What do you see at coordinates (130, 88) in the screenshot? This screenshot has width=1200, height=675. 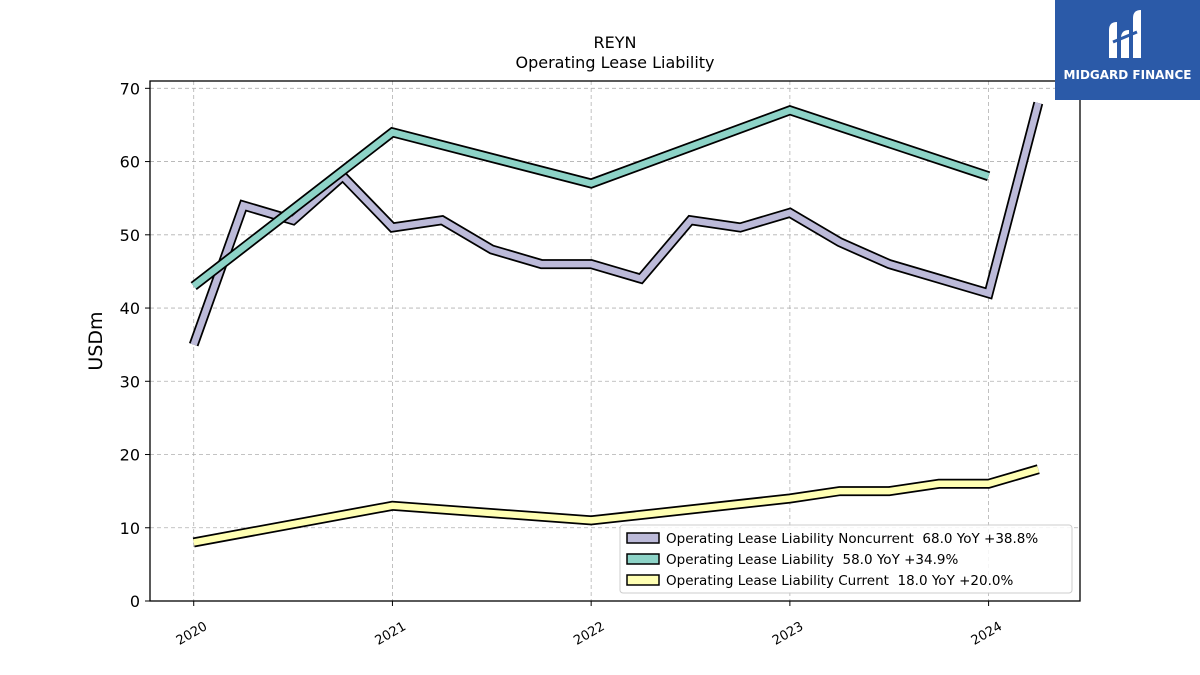 I see `y-tick-label: 70` at bounding box center [130, 88].